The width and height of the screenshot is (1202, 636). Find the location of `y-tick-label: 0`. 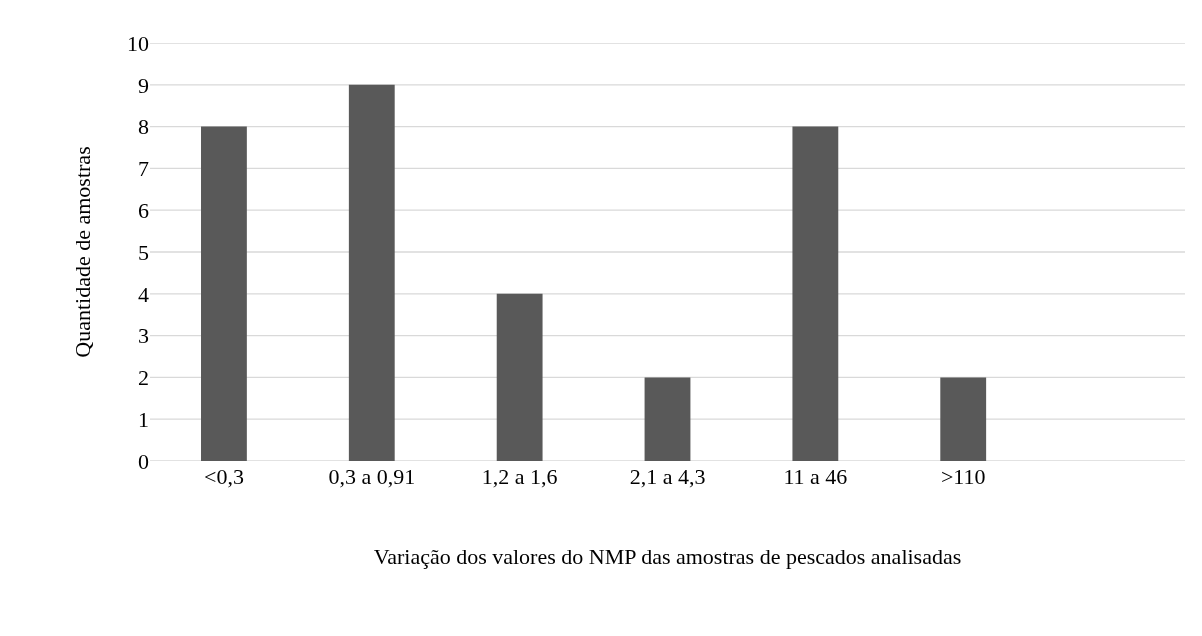

y-tick-label: 0 is located at coordinates (143, 461).